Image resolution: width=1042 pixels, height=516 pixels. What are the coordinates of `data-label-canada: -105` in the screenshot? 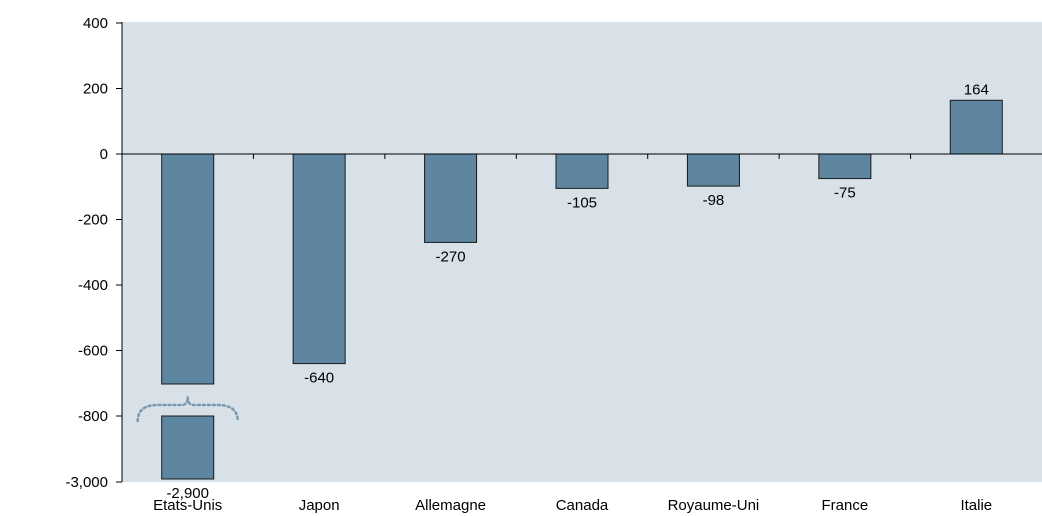 It's located at (582, 202).